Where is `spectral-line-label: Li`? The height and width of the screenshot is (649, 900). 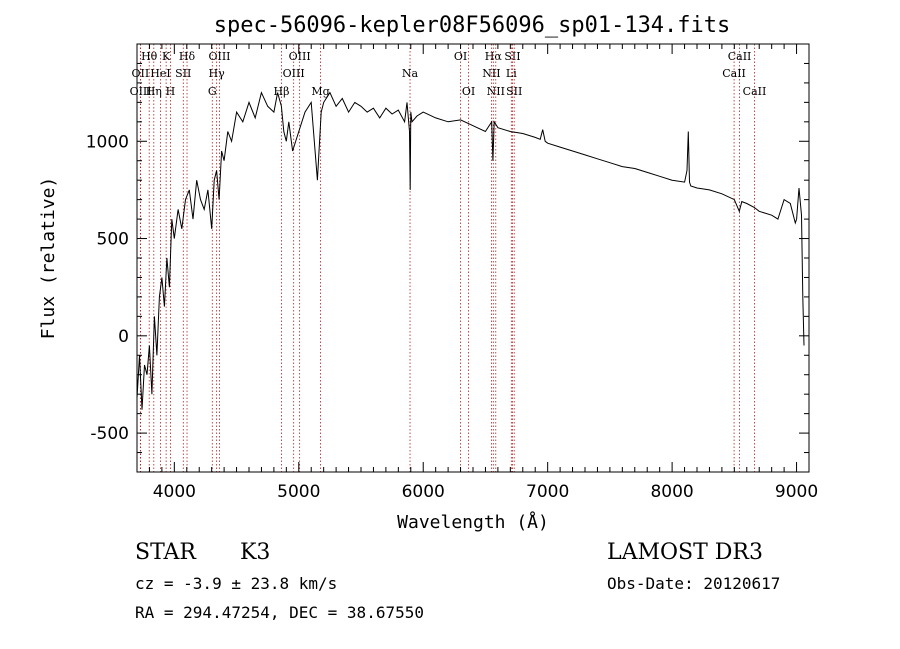 spectral-line-label: Li is located at coordinates (511, 73).